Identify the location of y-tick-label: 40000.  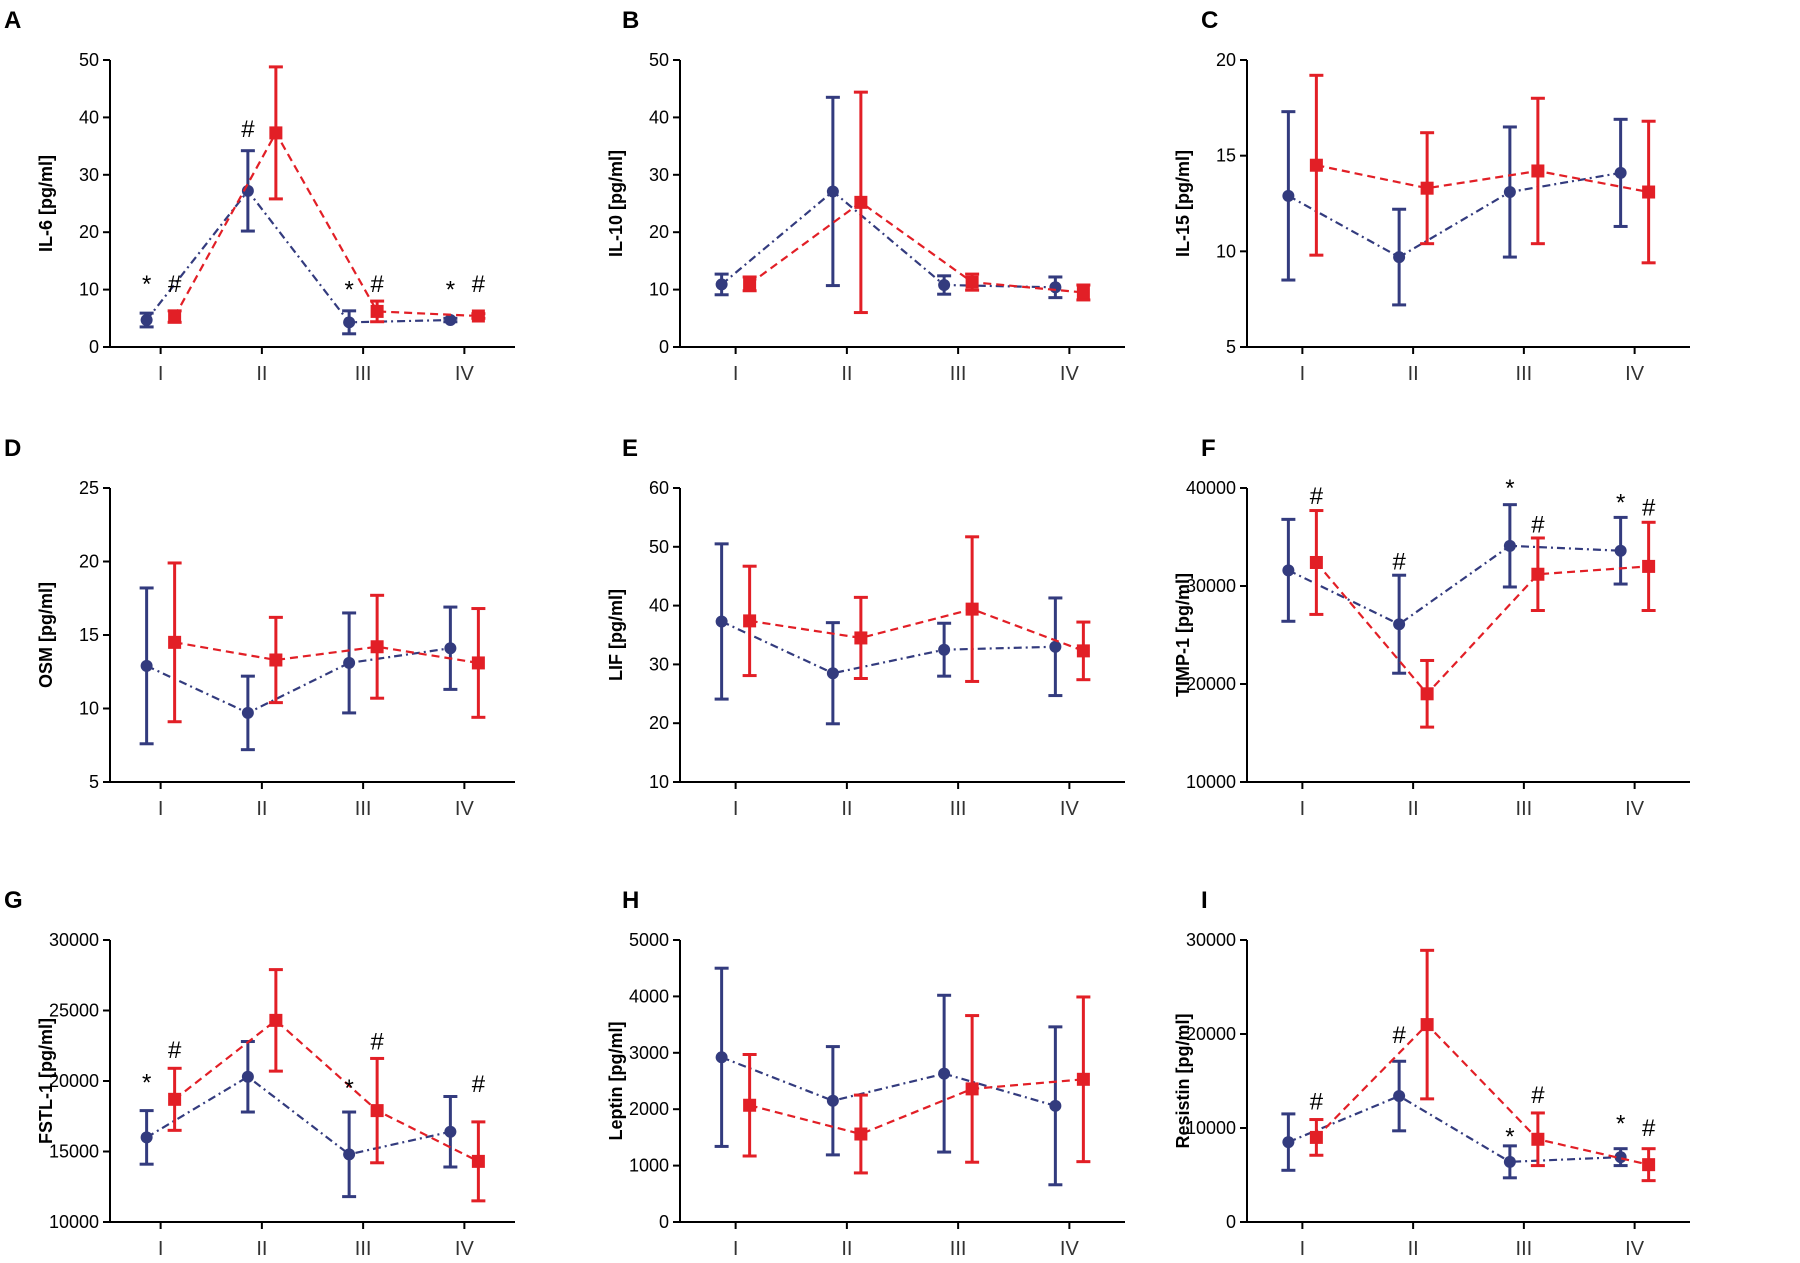
(1211, 488).